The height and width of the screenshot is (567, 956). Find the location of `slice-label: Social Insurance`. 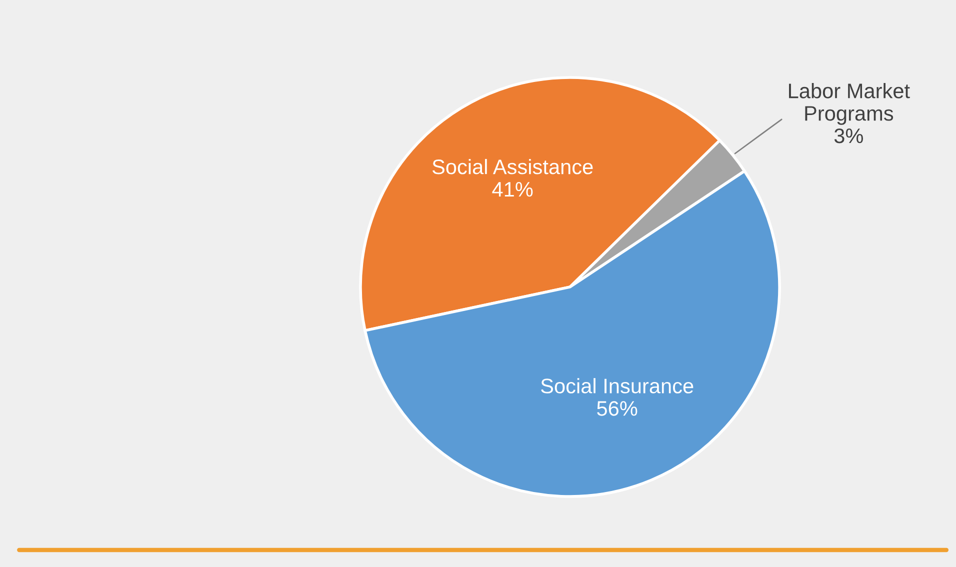

slice-label: Social Insurance is located at coordinates (617, 386).